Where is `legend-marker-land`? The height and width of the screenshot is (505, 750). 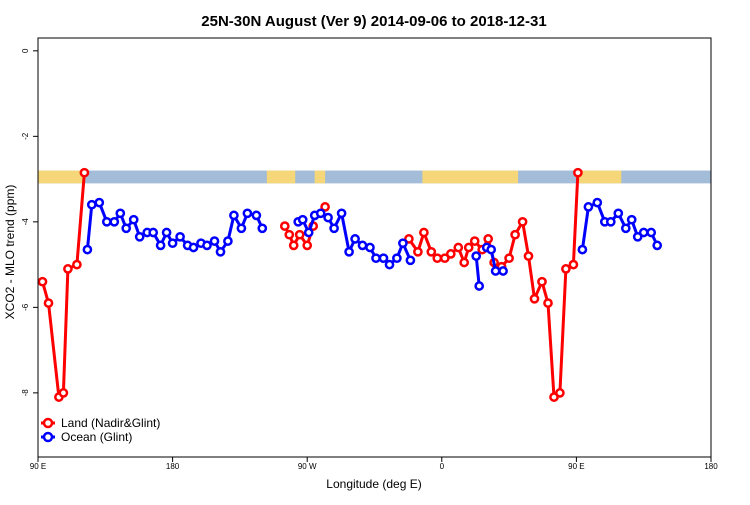 legend-marker-land is located at coordinates (48, 423).